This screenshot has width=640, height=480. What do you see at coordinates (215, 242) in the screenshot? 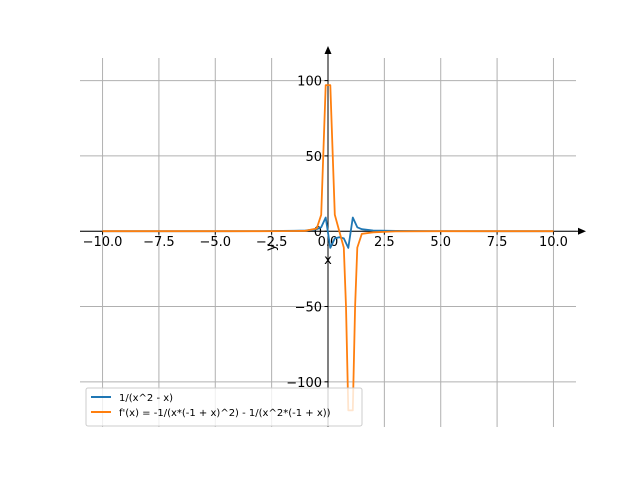
I see `x-tick-label: −5.0` at bounding box center [215, 242].